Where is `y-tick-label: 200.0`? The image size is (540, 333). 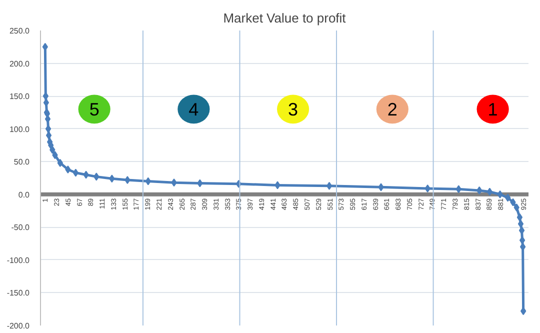 y-tick-label: 200.0 is located at coordinates (19, 63).